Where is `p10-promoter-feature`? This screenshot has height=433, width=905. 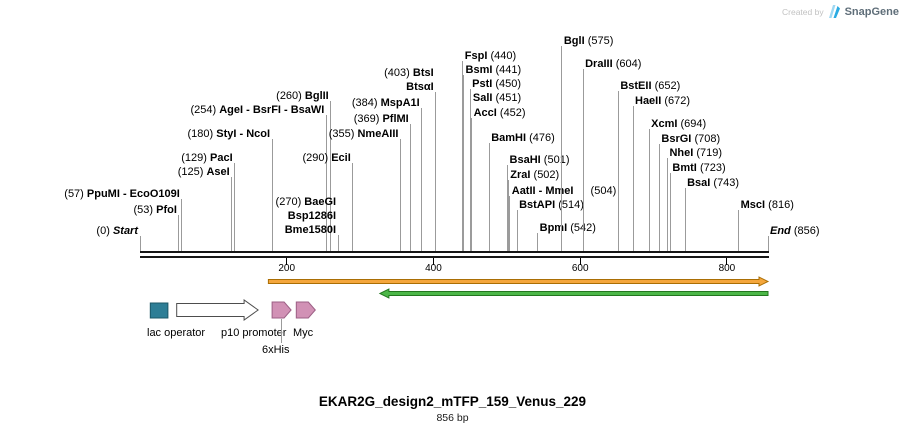
p10-promoter-feature is located at coordinates (217, 310).